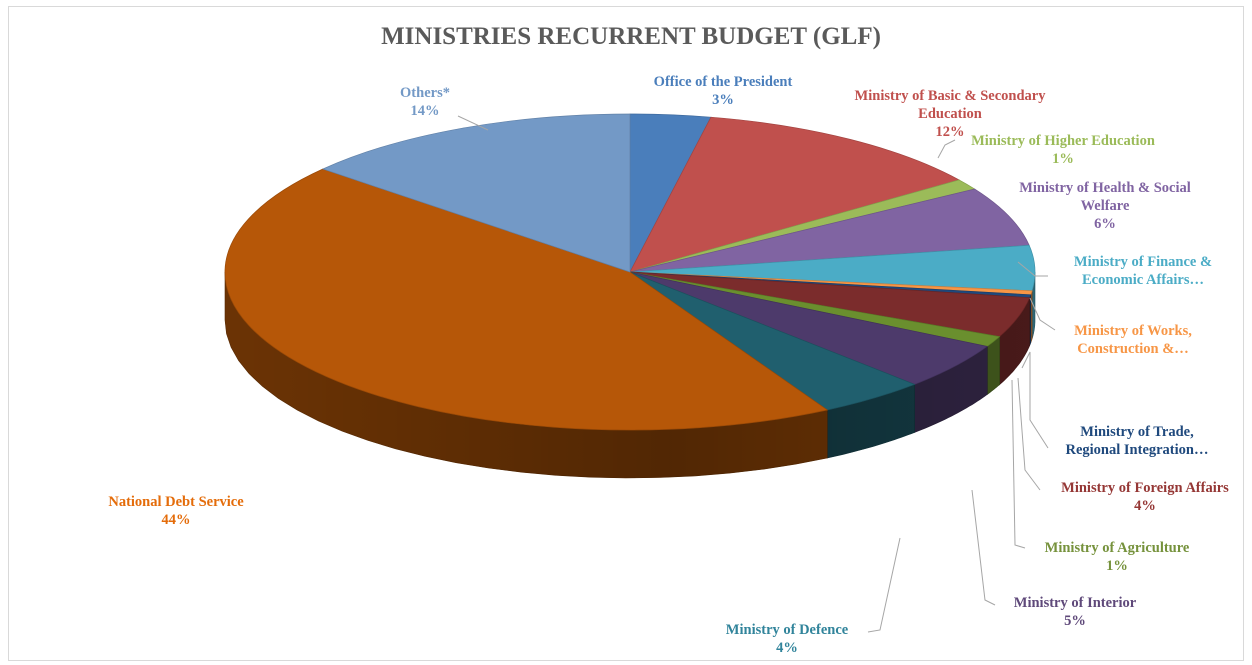 The height and width of the screenshot is (665, 1252). What do you see at coordinates (787, 630) in the screenshot?
I see `data-label-text: Ministry of Defence` at bounding box center [787, 630].